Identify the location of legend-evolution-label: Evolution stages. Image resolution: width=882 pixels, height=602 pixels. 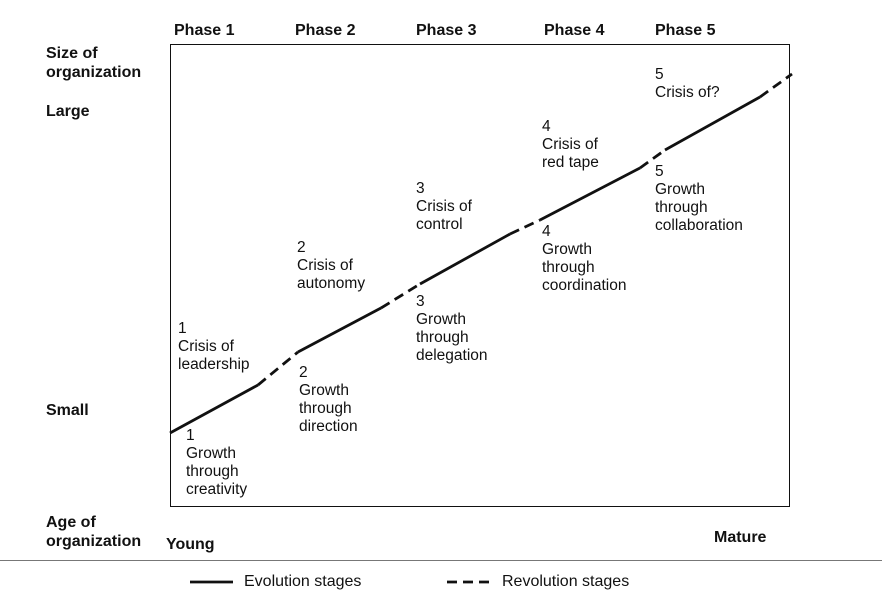
(303, 581).